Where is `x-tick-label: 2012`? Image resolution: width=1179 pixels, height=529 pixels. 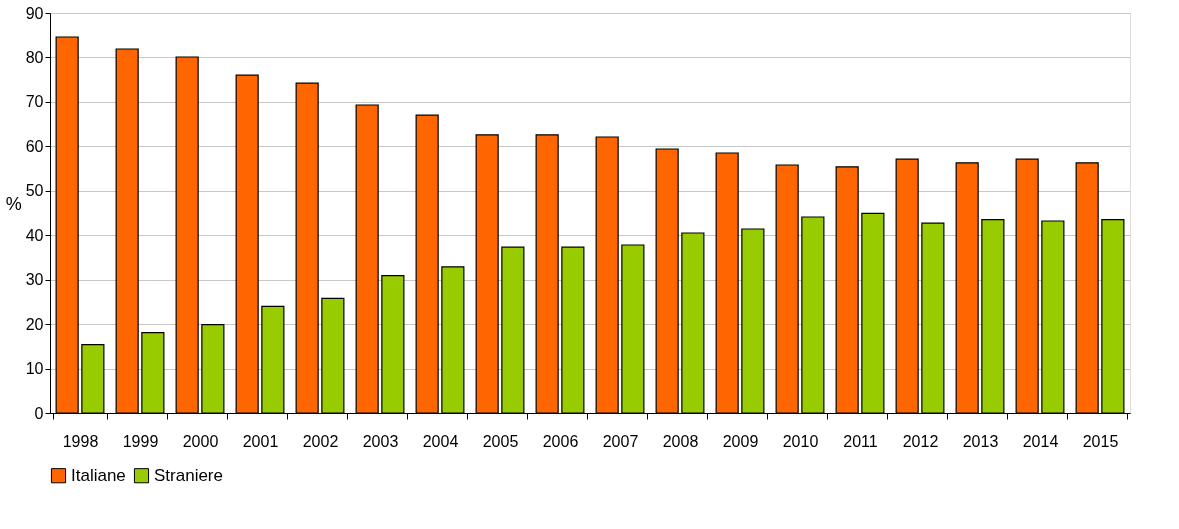
x-tick-label: 2012 is located at coordinates (920, 441).